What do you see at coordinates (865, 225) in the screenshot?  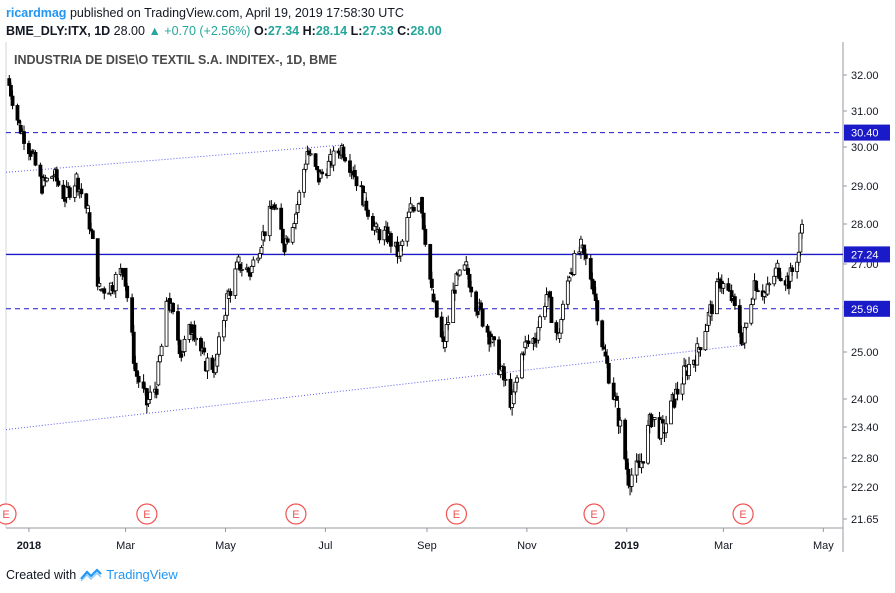 I see `y-tick-label: 28.00` at bounding box center [865, 225].